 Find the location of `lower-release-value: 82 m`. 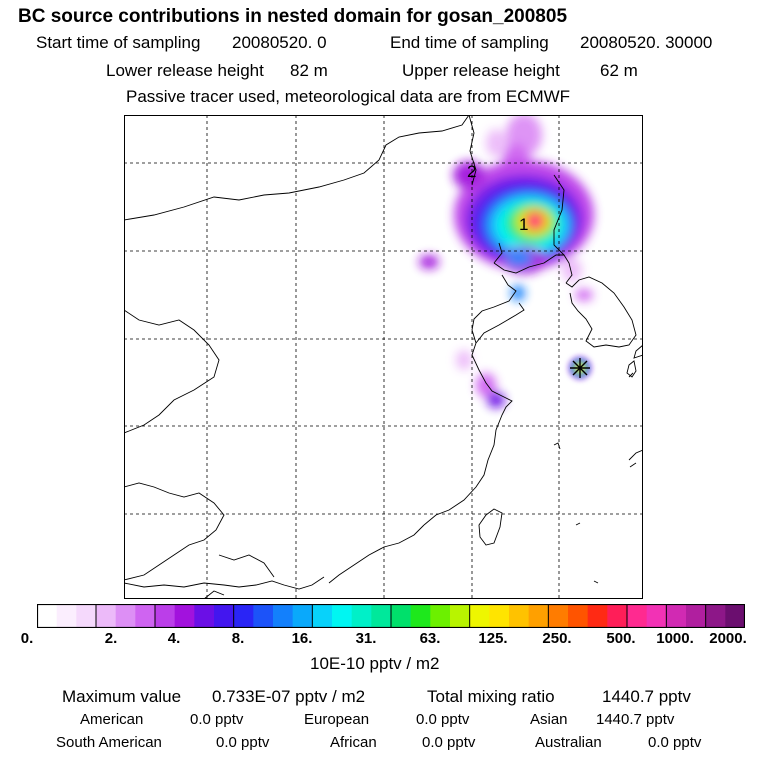

lower-release-value: 82 m is located at coordinates (309, 70).